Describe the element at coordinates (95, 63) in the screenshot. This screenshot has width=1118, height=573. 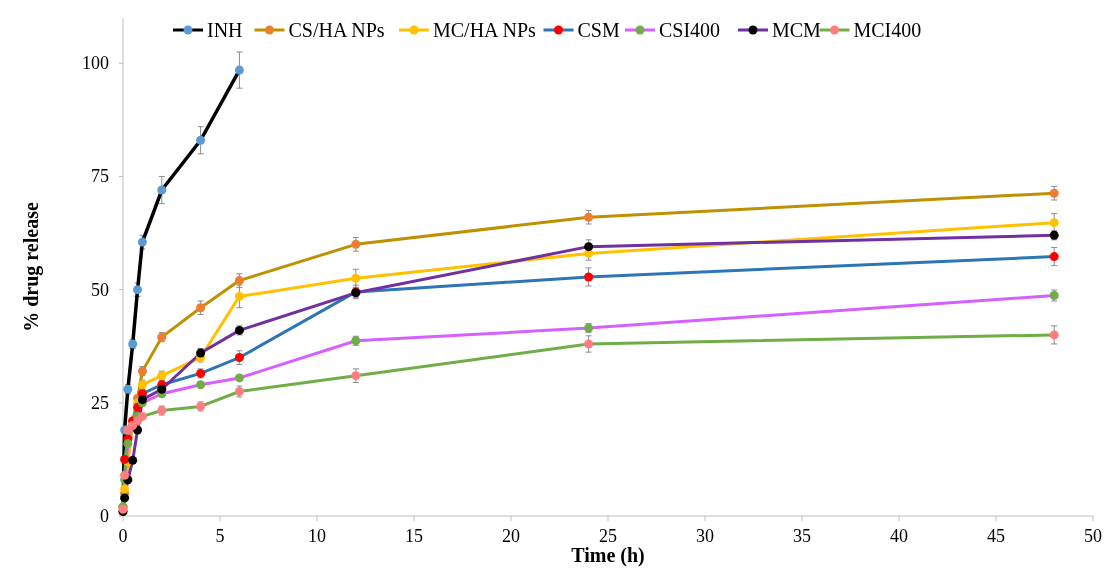
I see `y-tick-label: 100` at that location.